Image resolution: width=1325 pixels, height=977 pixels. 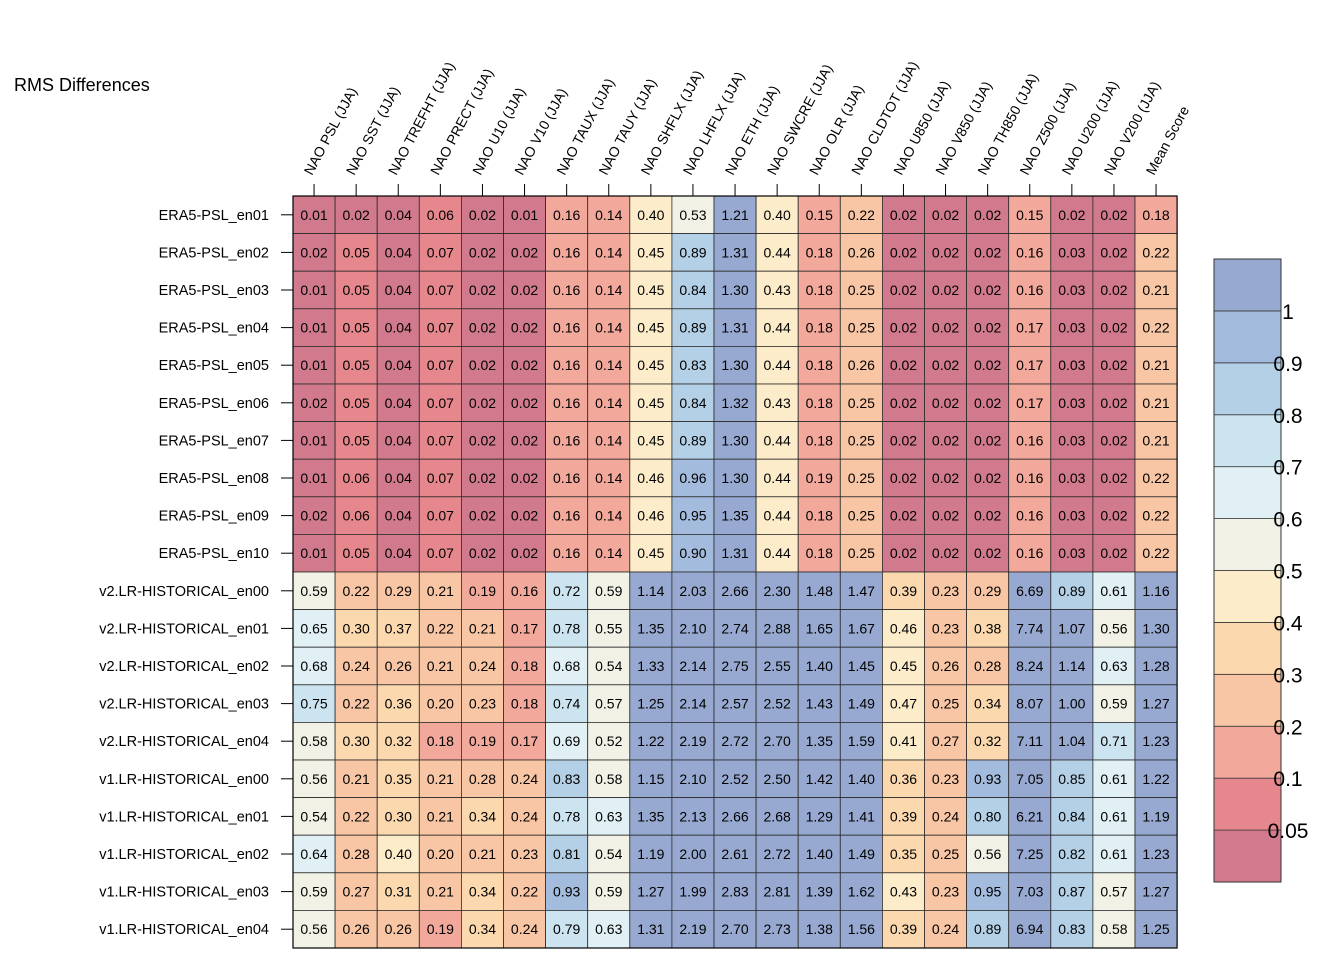 I want to click on cell-value: 0.80, so click(x=987, y=816).